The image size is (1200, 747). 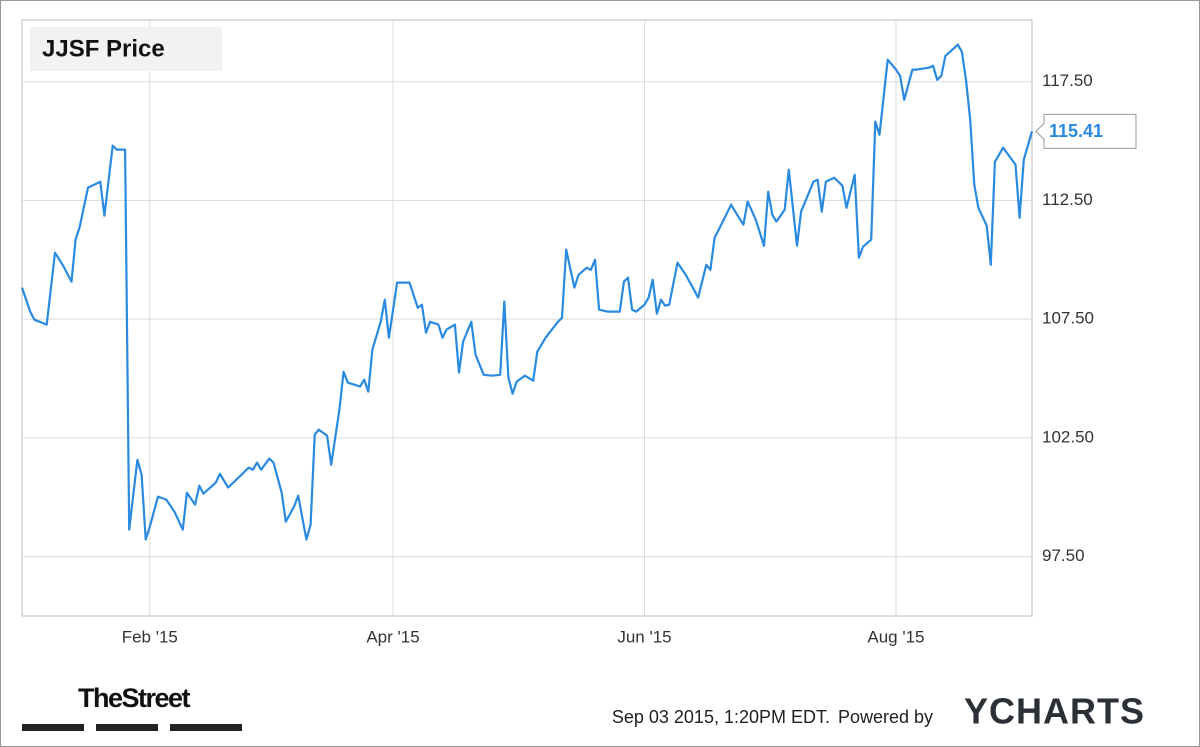 What do you see at coordinates (1068, 436) in the screenshot?
I see `y-tick-label: 102.50` at bounding box center [1068, 436].